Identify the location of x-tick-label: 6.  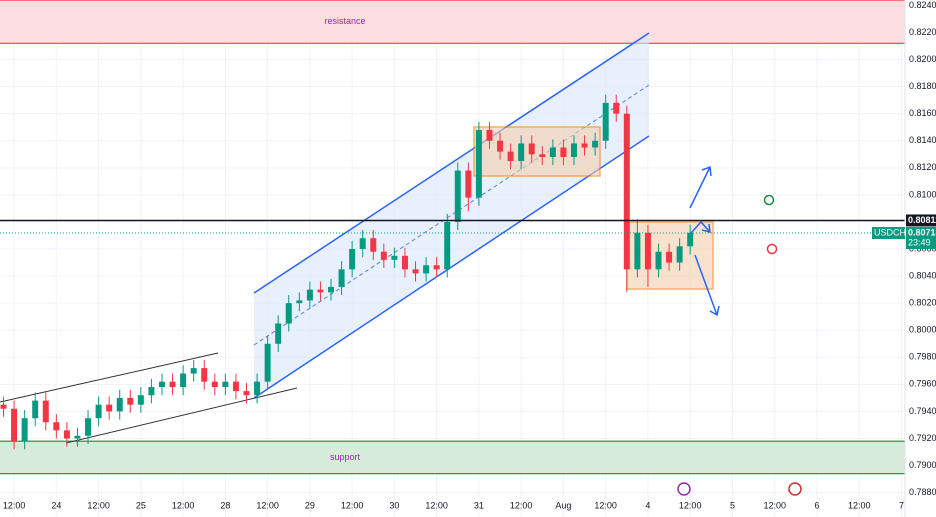
(816, 505).